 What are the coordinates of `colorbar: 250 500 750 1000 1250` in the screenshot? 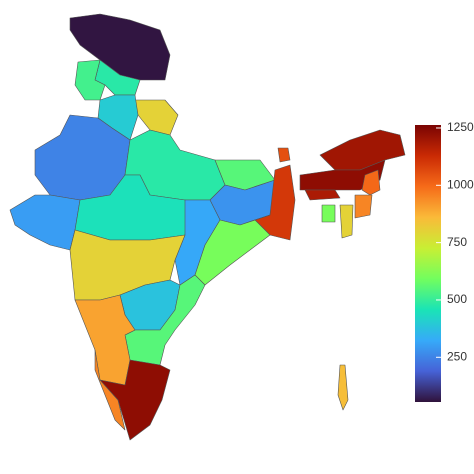 It's located at (444, 261).